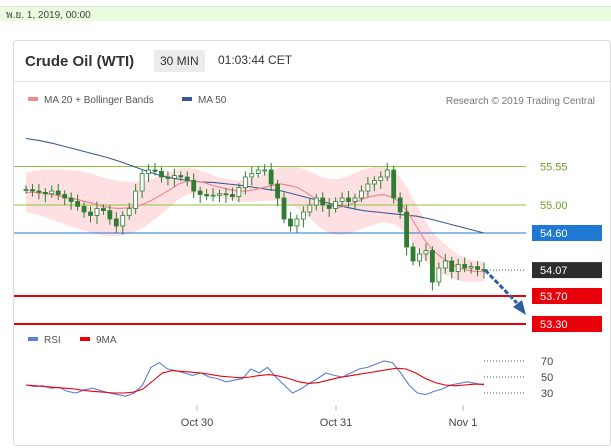 The height and width of the screenshot is (448, 611). I want to click on chart-title: Crude Oil (WTI), so click(80, 61).